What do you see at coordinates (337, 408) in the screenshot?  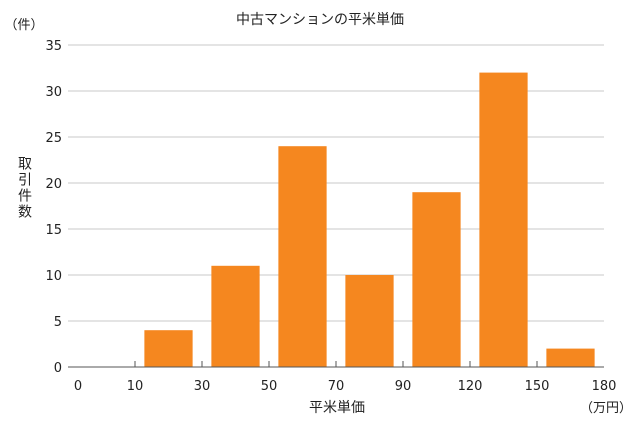 I see `x-axis-label: 平米単価` at bounding box center [337, 408].